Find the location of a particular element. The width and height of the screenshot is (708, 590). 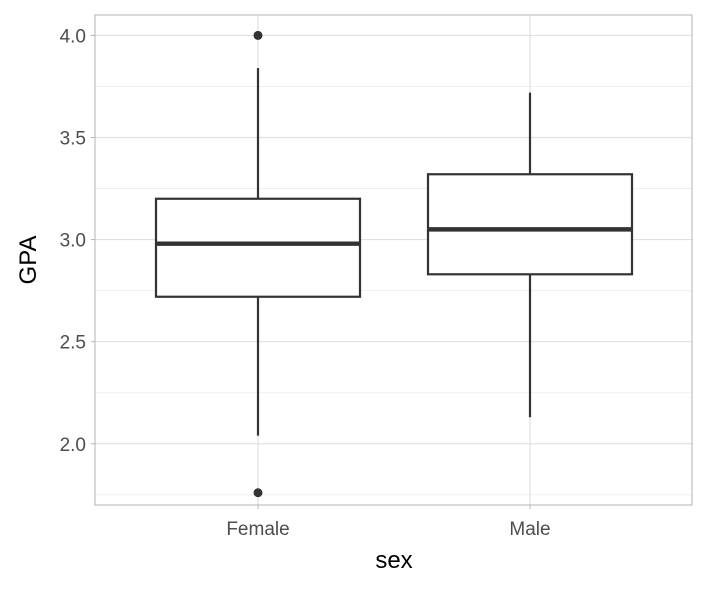

y-tick-label: 2.5 is located at coordinates (73, 343).